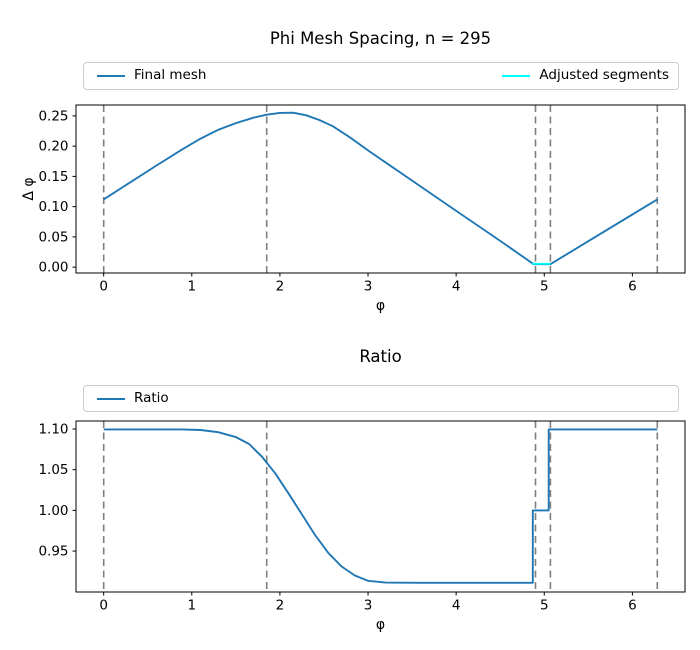  I want to click on y-tick-label: 0.20, so click(53, 147).